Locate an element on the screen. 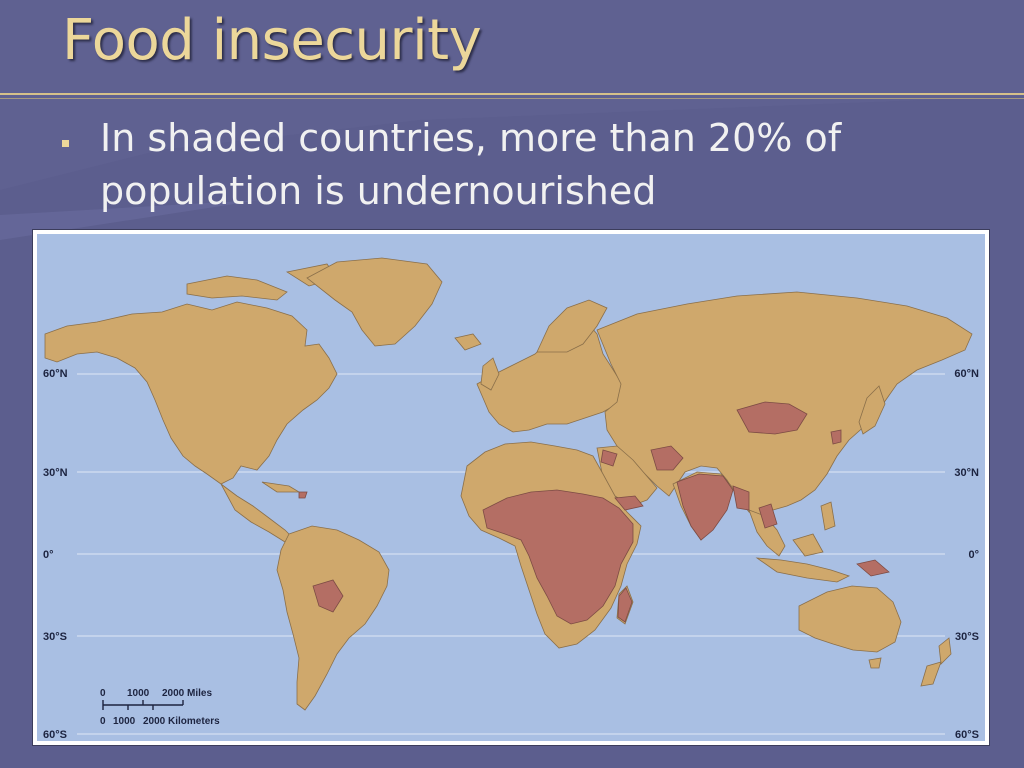 This screenshot has width=1024, height=768. shaded-yemen is located at coordinates (629, 503).